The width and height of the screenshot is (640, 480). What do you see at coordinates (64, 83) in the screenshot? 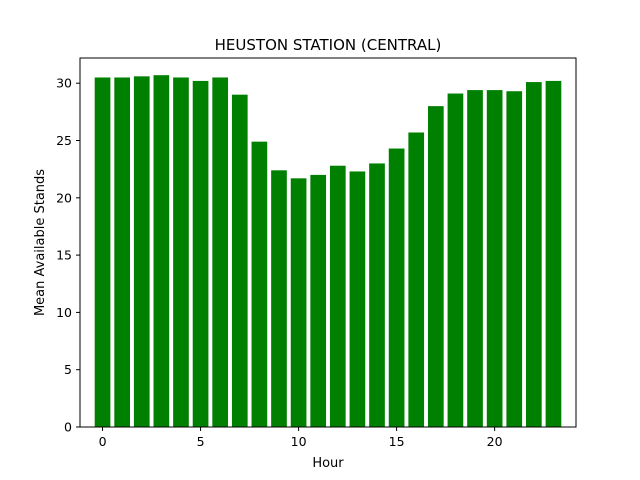
I see `y-tick-label: 30` at bounding box center [64, 83].